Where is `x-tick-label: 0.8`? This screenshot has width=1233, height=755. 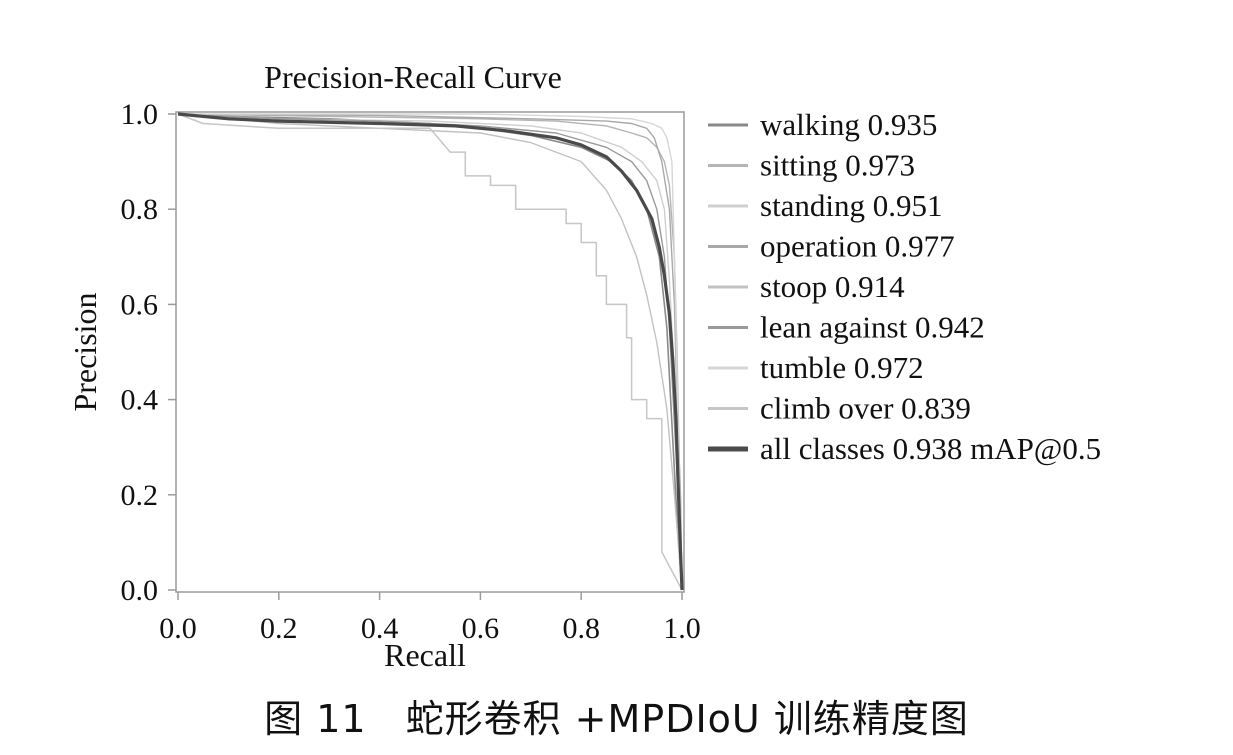
x-tick-label: 0.8 is located at coordinates (581, 628).